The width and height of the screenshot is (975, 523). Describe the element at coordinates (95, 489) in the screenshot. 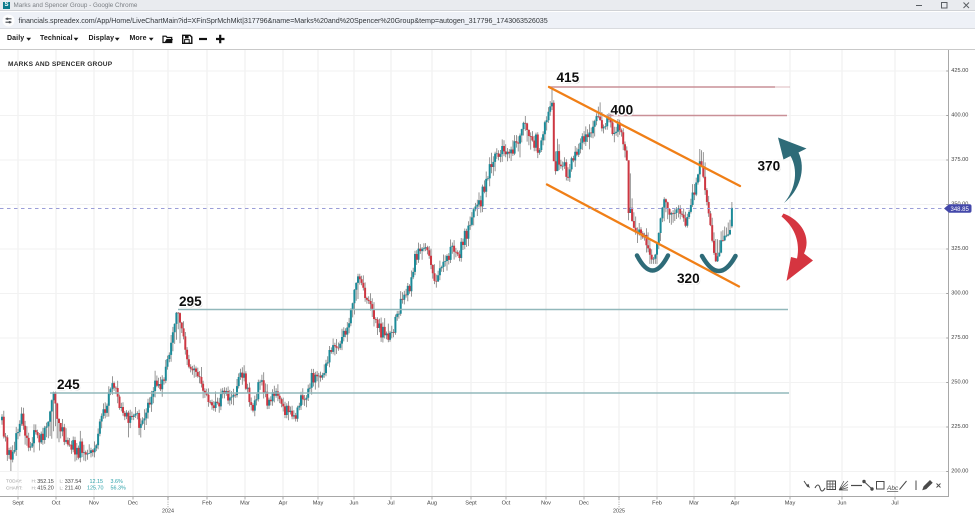

I see `svg-text: 125.70` at that location.